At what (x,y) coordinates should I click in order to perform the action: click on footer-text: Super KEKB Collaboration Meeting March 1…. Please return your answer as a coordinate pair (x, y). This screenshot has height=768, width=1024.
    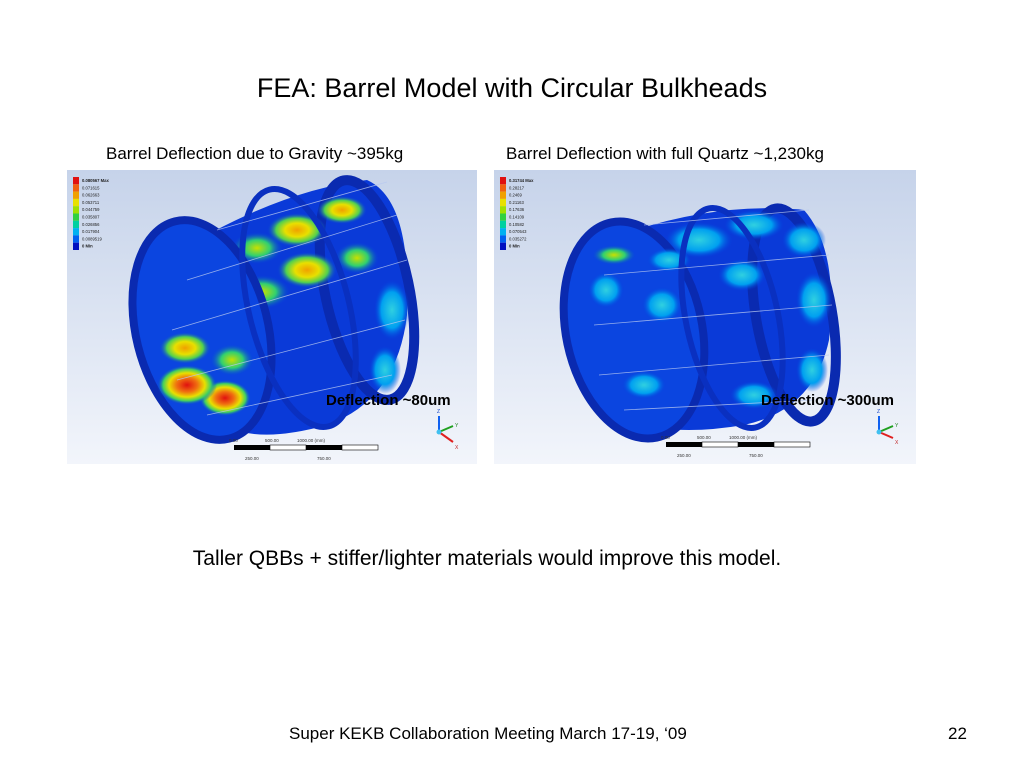
    Looking at the image, I should click on (488, 733).